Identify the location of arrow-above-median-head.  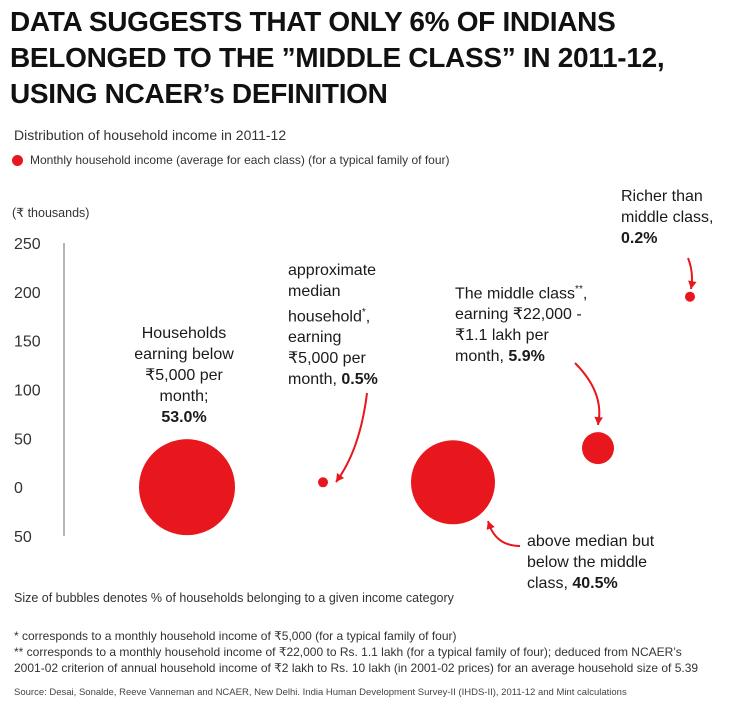
(490, 525).